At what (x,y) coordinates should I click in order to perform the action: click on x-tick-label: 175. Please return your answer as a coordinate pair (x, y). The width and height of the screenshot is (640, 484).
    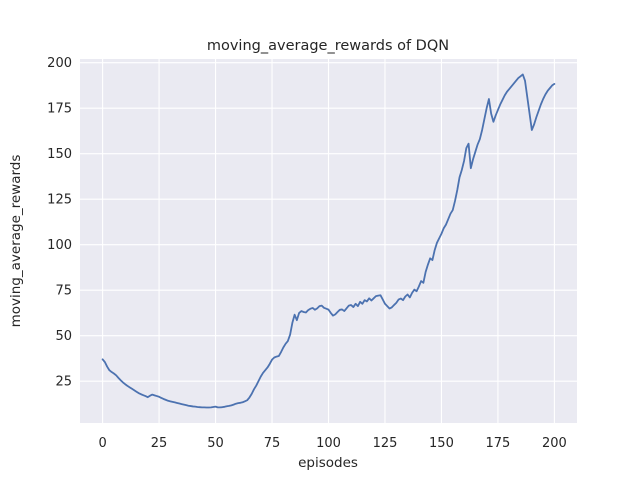
    Looking at the image, I should click on (498, 443).